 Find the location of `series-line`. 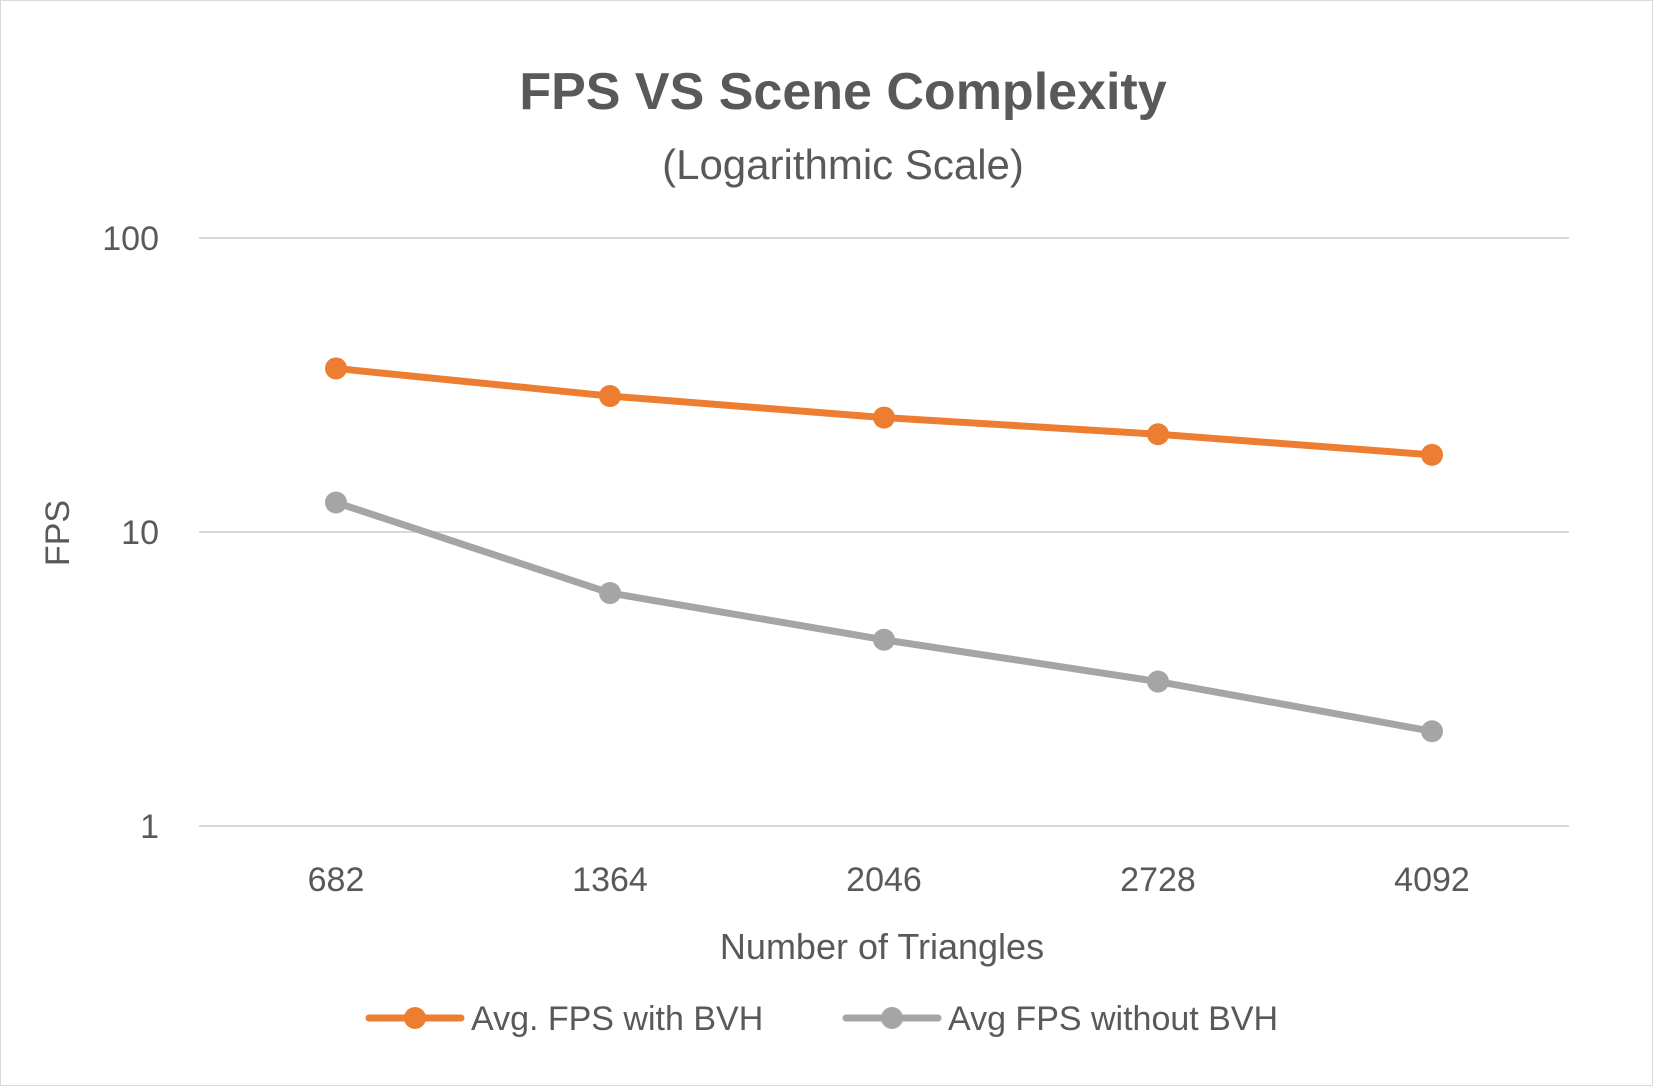

series-line is located at coordinates (884, 616).